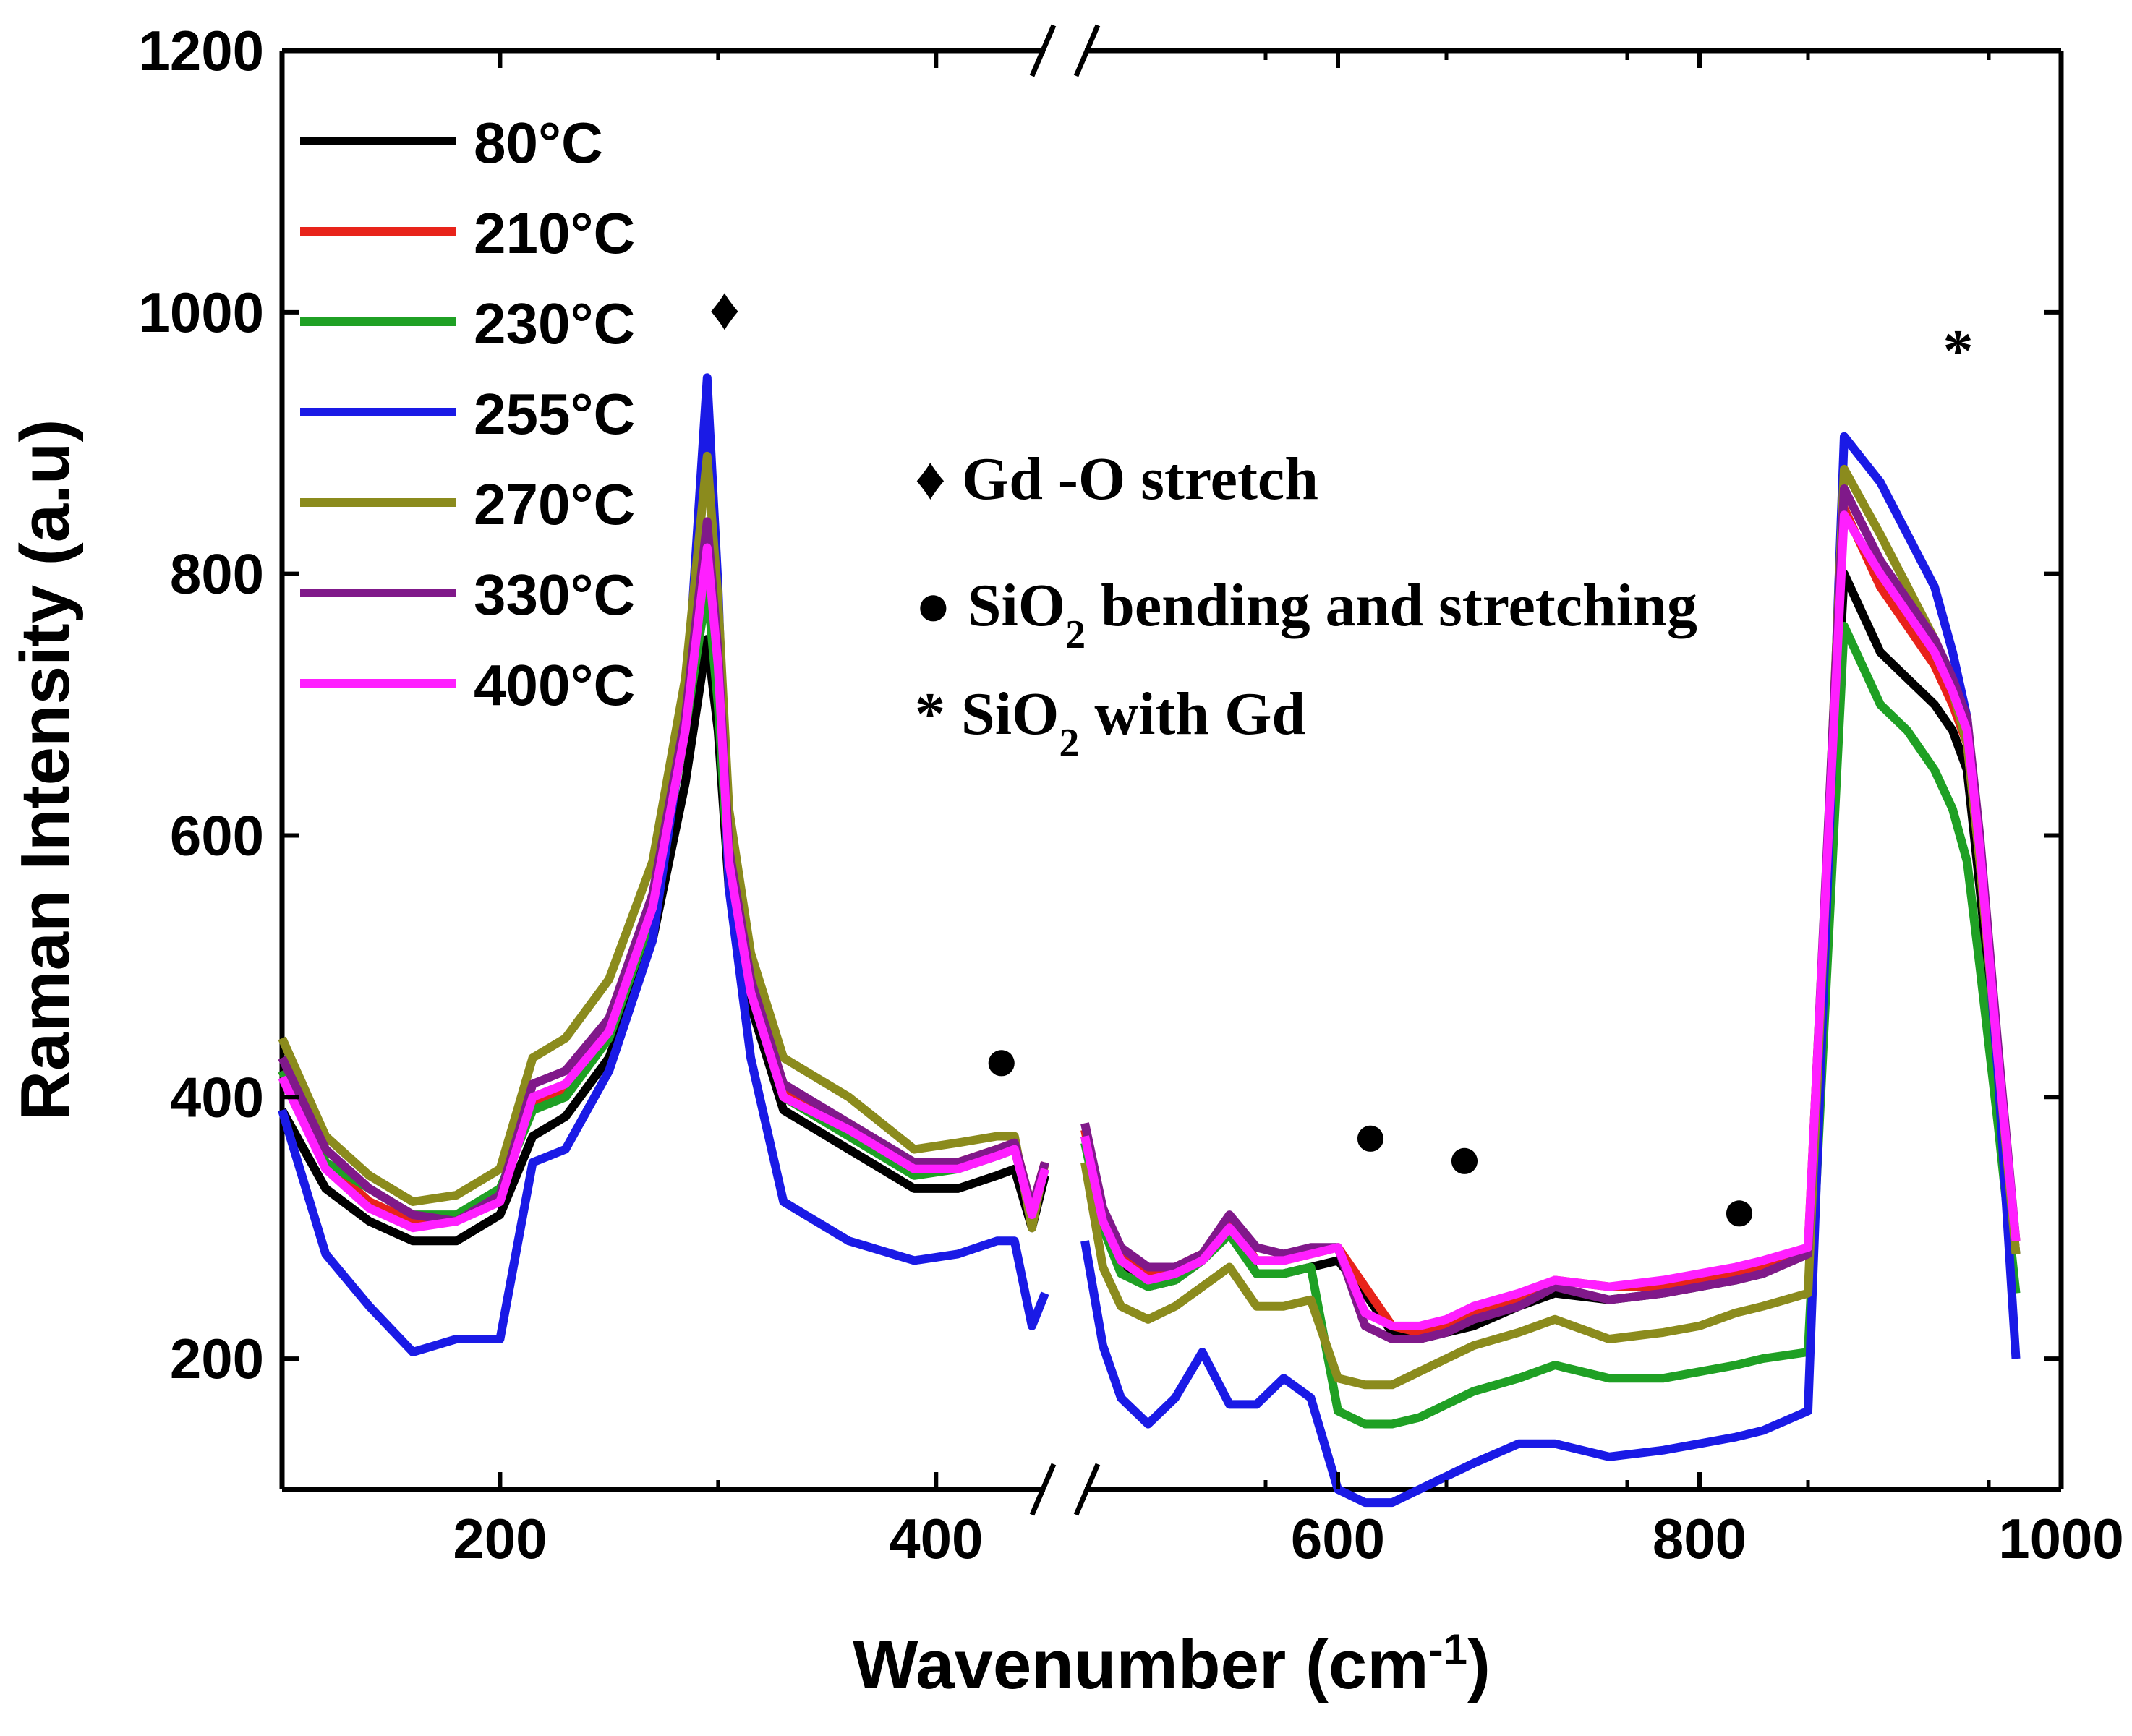  What do you see at coordinates (724, 309) in the screenshot?
I see `peak-marker: ♦` at bounding box center [724, 309].